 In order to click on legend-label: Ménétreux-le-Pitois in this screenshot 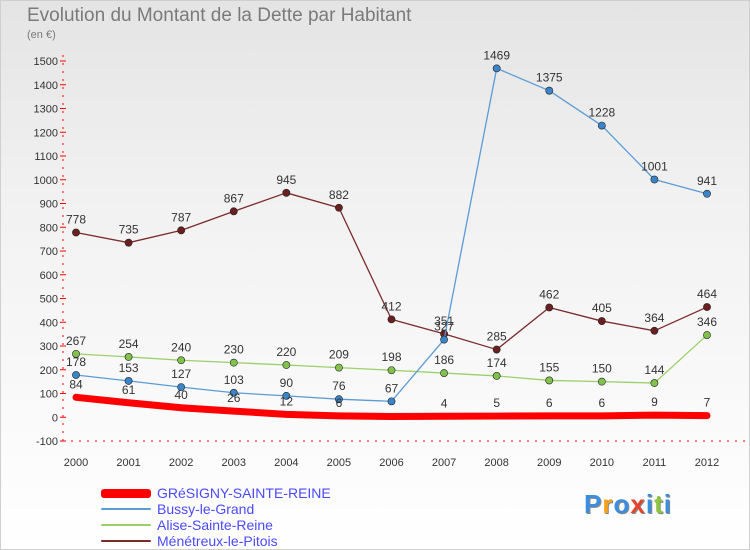, I will do `click(217, 541)`.